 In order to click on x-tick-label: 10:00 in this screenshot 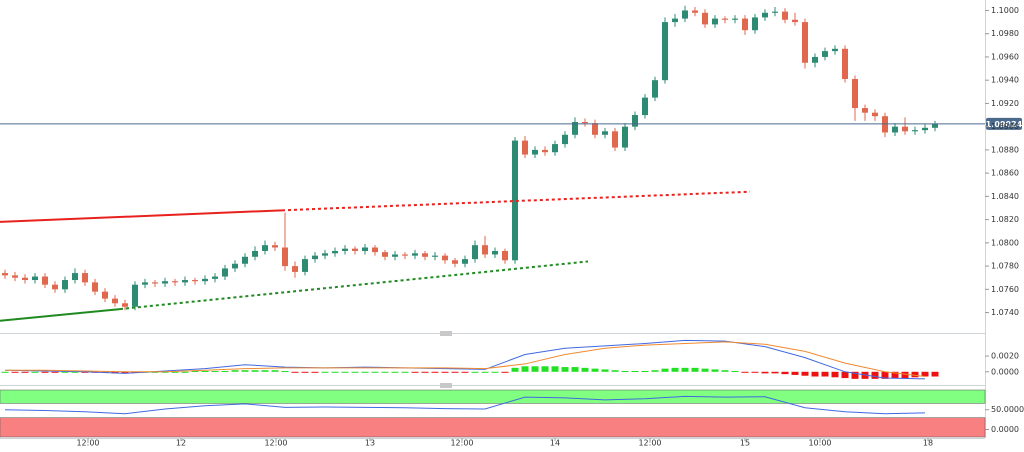, I will do `click(819, 443)`.